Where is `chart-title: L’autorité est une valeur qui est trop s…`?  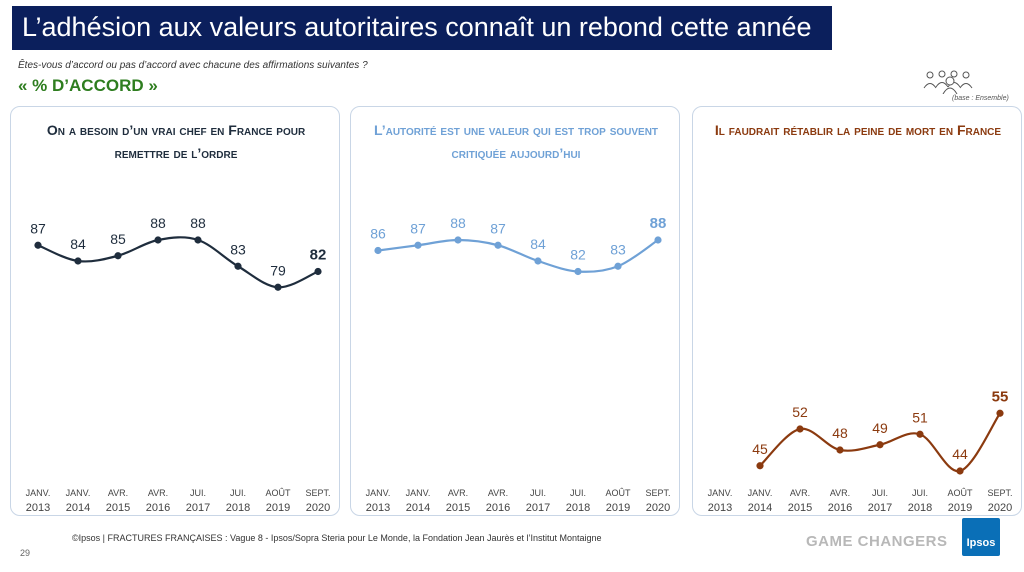
chart-title: L’autorité est une valeur qui est trop s… is located at coordinates (516, 141).